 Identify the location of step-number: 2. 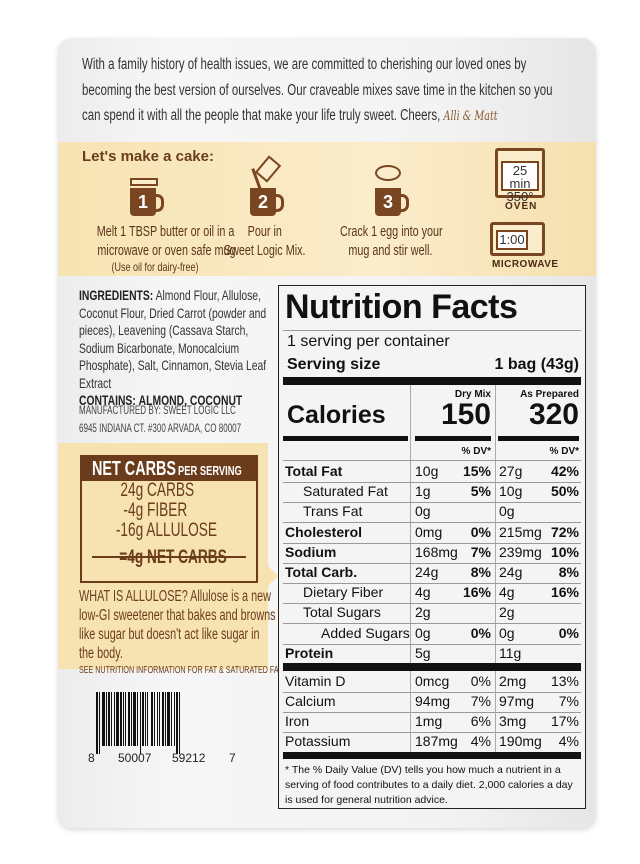
(262, 202).